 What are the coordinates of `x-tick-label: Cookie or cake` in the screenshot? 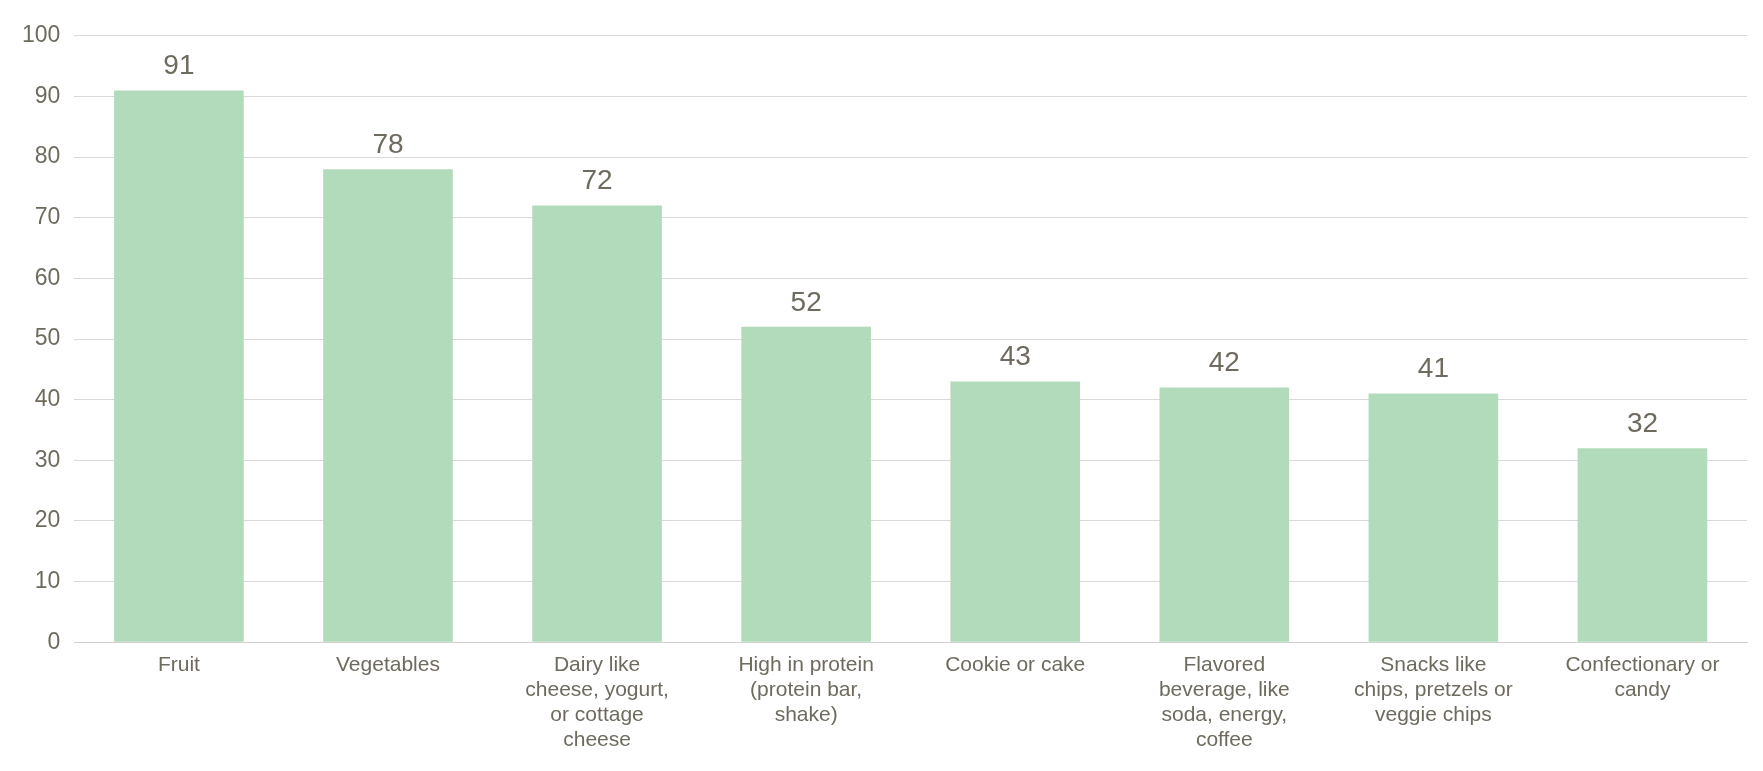 It's located at (1015, 663).